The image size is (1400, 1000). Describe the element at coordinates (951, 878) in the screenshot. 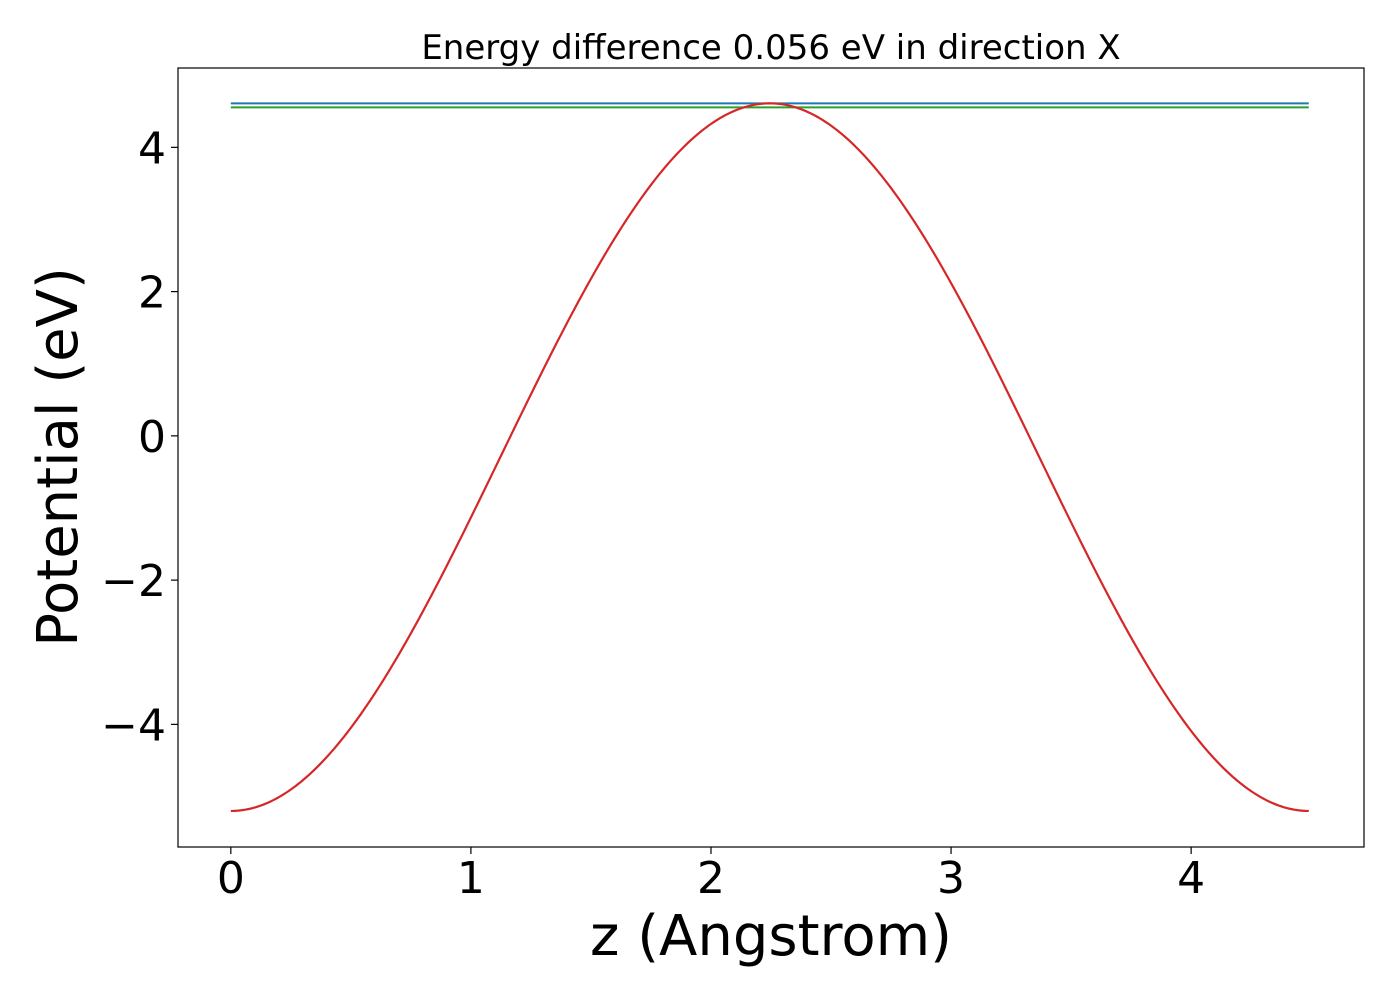

I see `x-tick-label: 3` at that location.